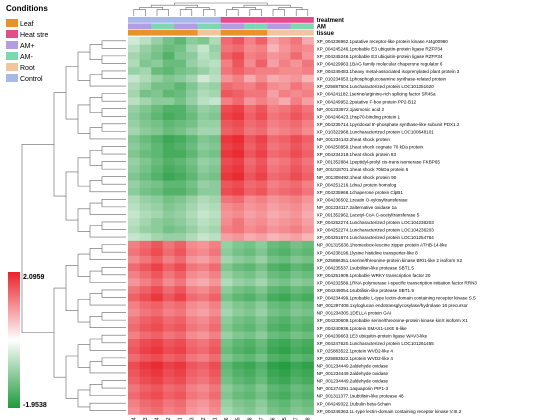 The image size is (550, 420). What do you see at coordinates (12, 34) in the screenshot?
I see `legend-swatch` at bounding box center [12, 34].